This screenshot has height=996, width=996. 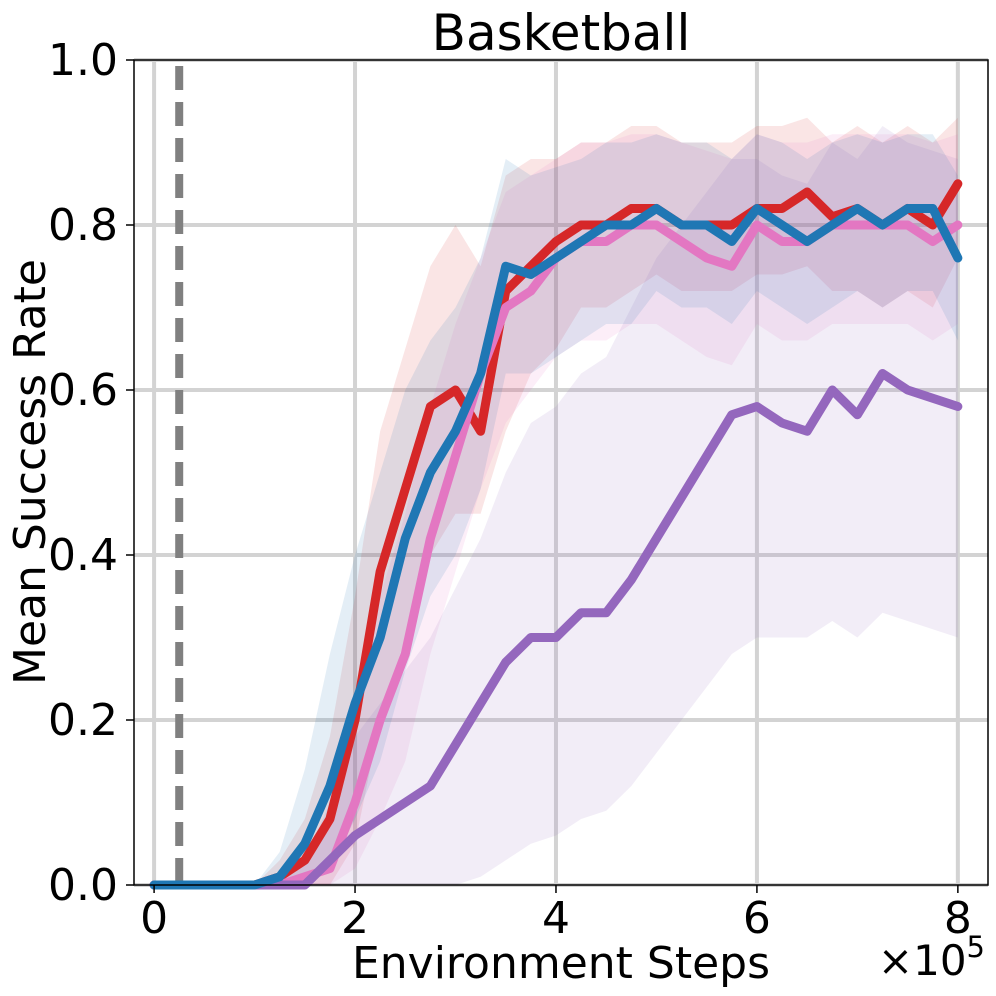 What do you see at coordinates (561, 963) in the screenshot?
I see `x-axis-label: Environment Steps` at bounding box center [561, 963].